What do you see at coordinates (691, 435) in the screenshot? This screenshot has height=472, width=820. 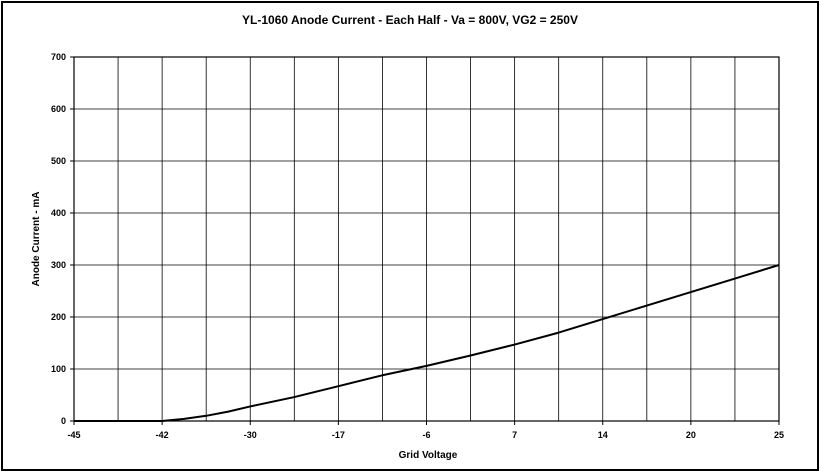 I see `x-tick-label: 20` at bounding box center [691, 435].